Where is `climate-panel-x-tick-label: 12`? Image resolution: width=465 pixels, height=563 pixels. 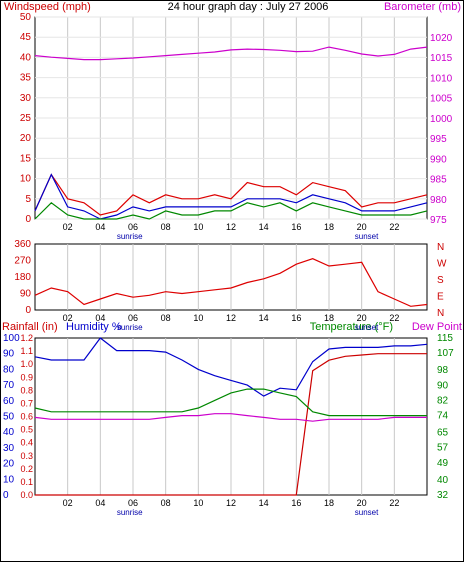
climate-panel-x-tick-label: 12 is located at coordinates (231, 503).